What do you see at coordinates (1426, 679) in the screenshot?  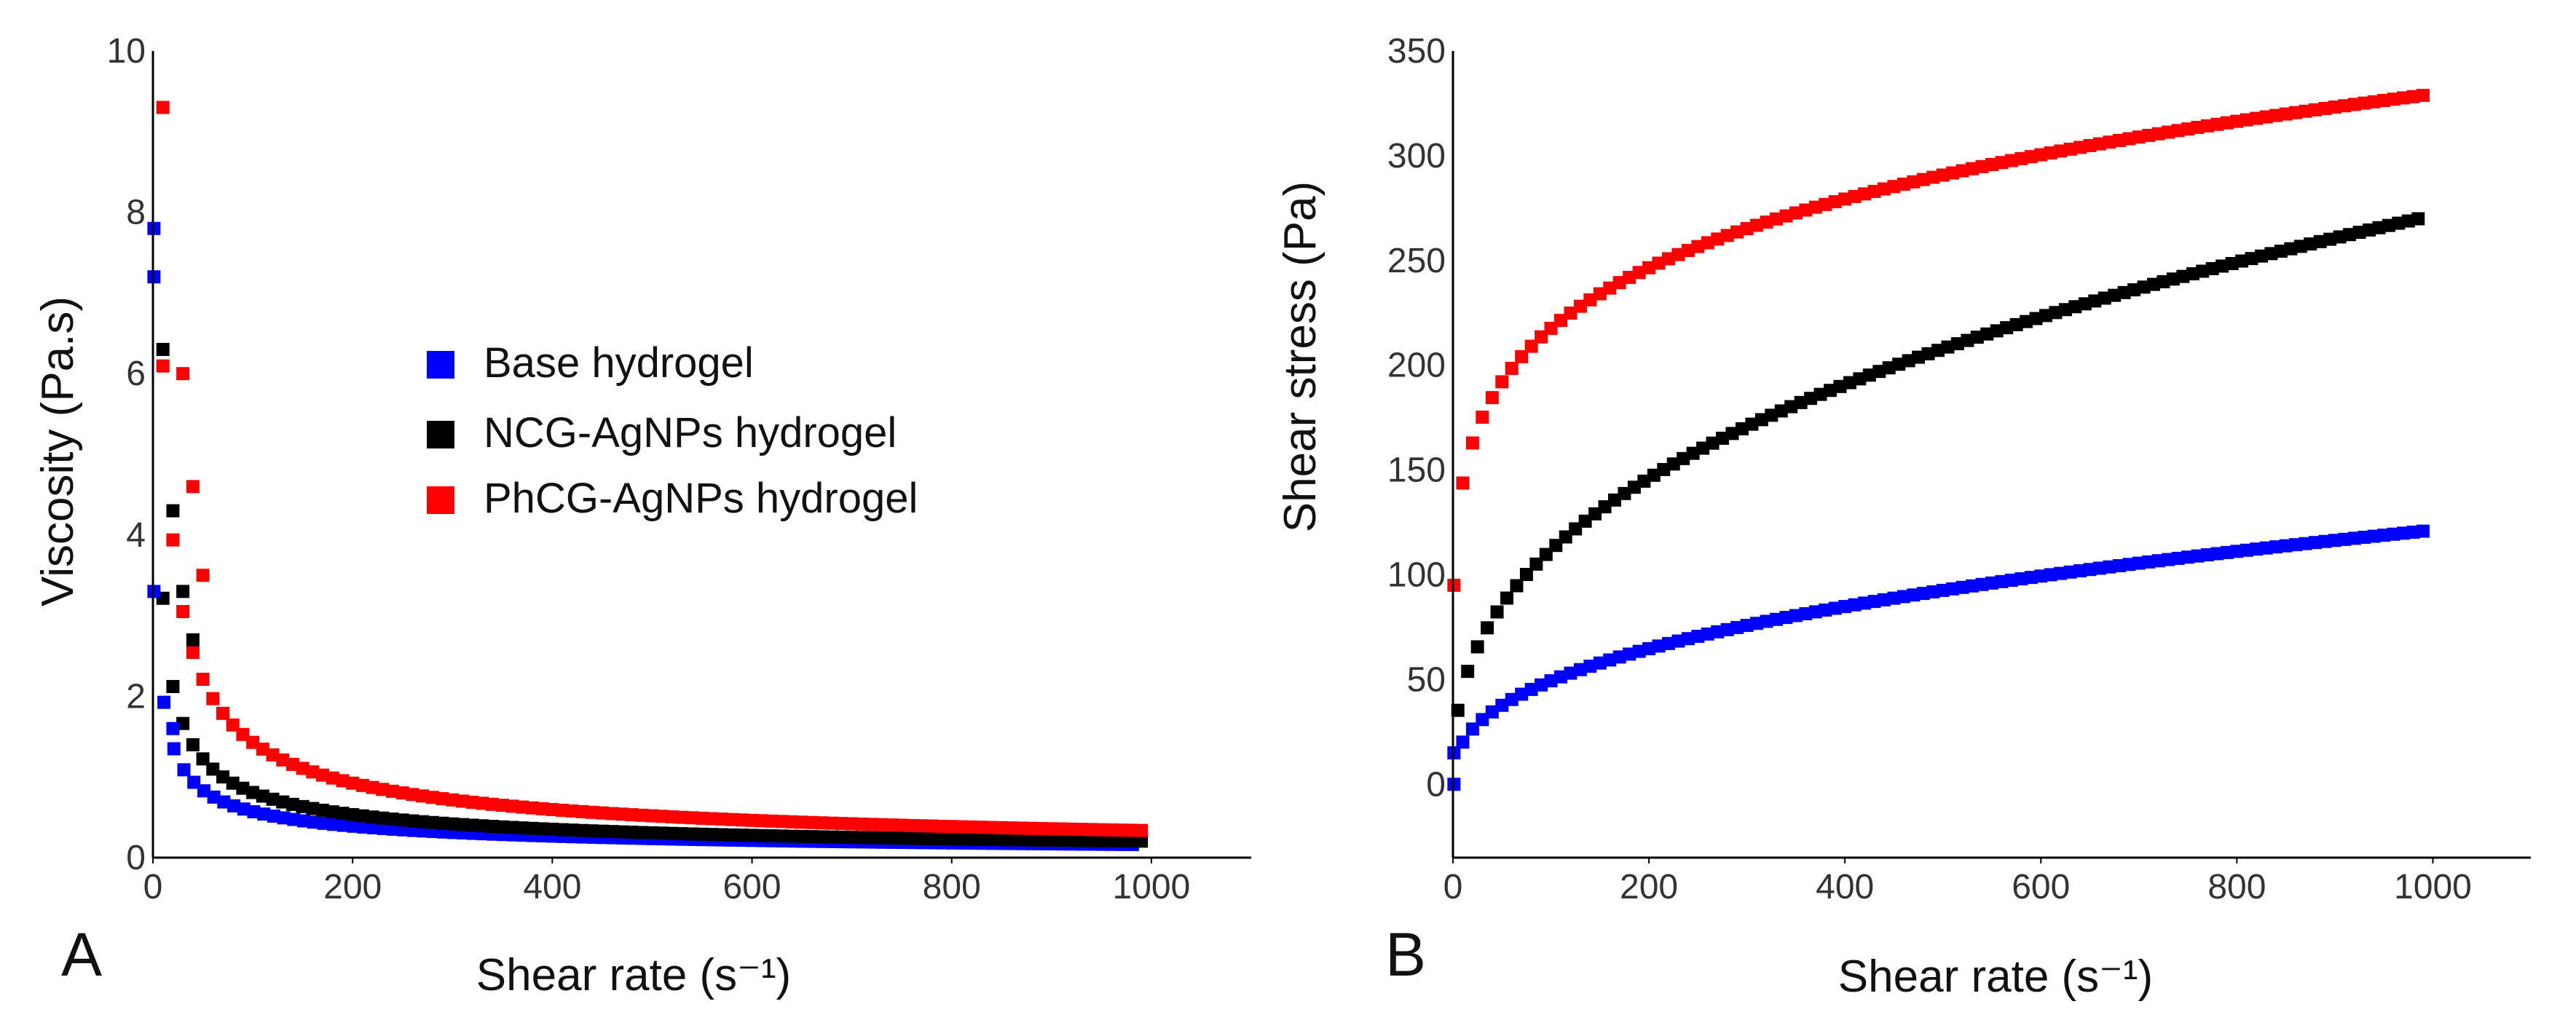 I see `panel-b-y-tick-label: 50` at bounding box center [1426, 679].